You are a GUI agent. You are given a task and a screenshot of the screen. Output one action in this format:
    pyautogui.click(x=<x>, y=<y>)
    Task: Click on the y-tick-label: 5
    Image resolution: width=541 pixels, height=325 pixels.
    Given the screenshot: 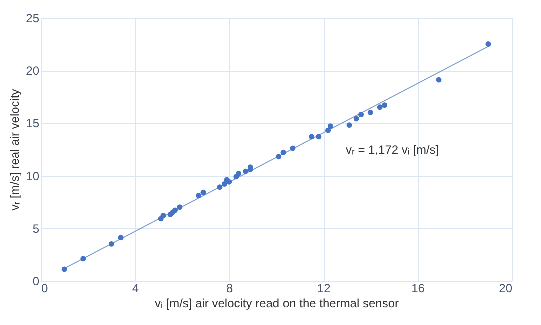 What is the action you would take?
    pyautogui.click(x=36, y=229)
    